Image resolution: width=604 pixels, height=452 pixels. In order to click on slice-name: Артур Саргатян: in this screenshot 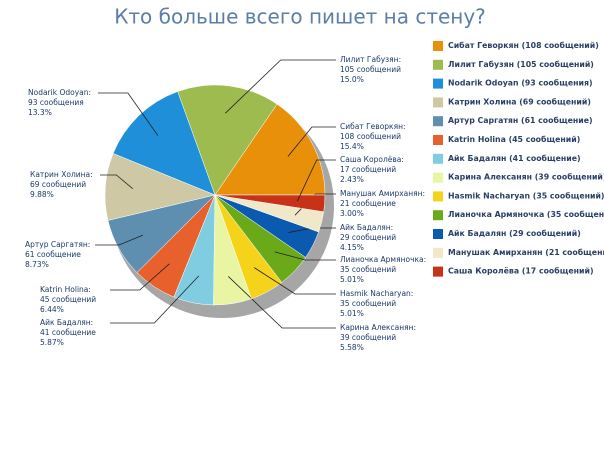, I will do `click(57, 244)`.